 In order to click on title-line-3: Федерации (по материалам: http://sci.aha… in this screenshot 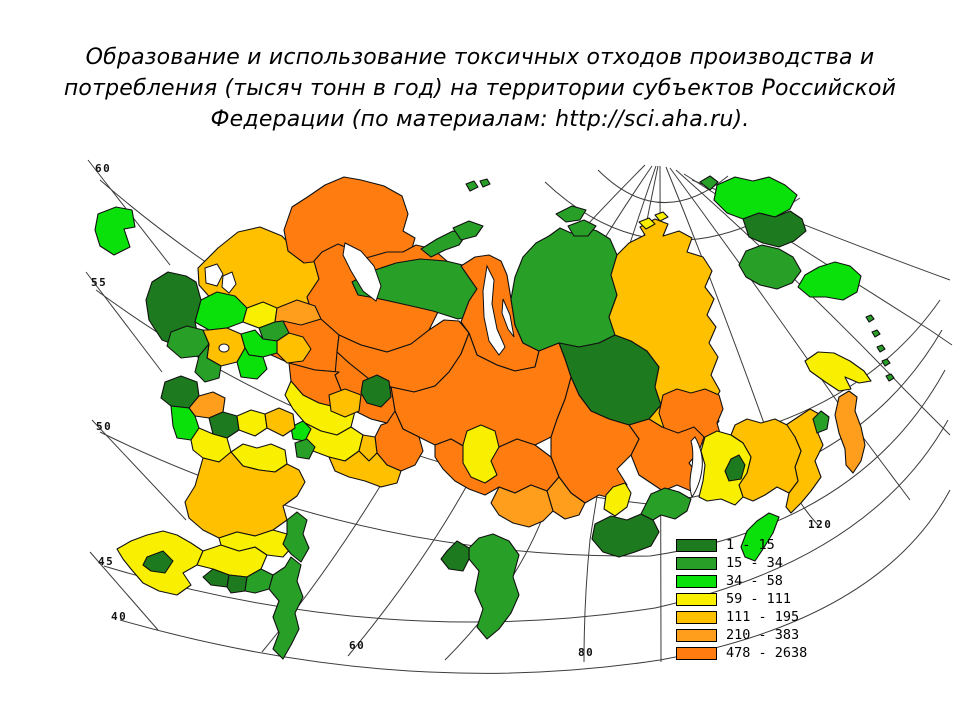, I will do `click(480, 119)`.